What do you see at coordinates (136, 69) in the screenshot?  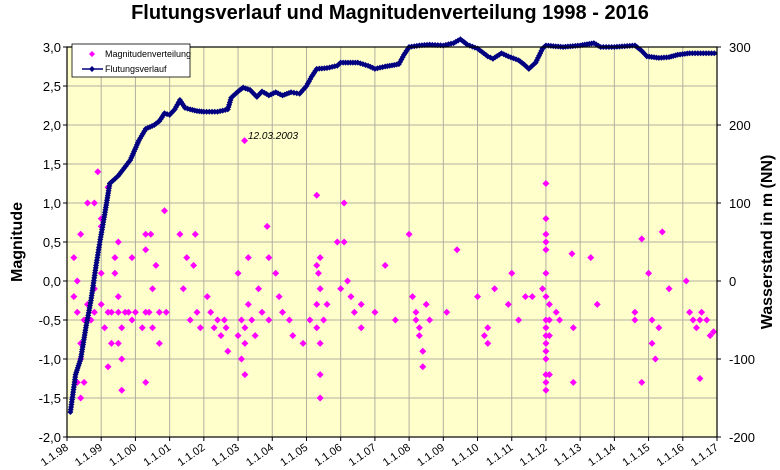 I see `legend-label-flooding: Flutungsverlauf` at bounding box center [136, 69].